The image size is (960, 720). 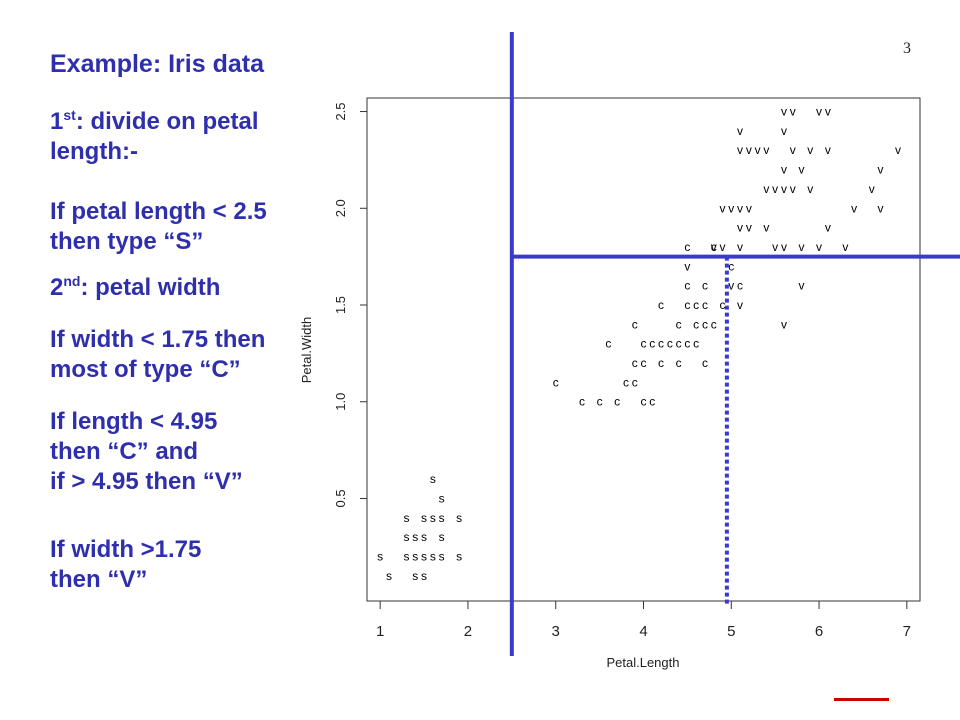 I want to click on bullet-width-rule-line1: If width < 1.75 then, so click(x=158, y=339).